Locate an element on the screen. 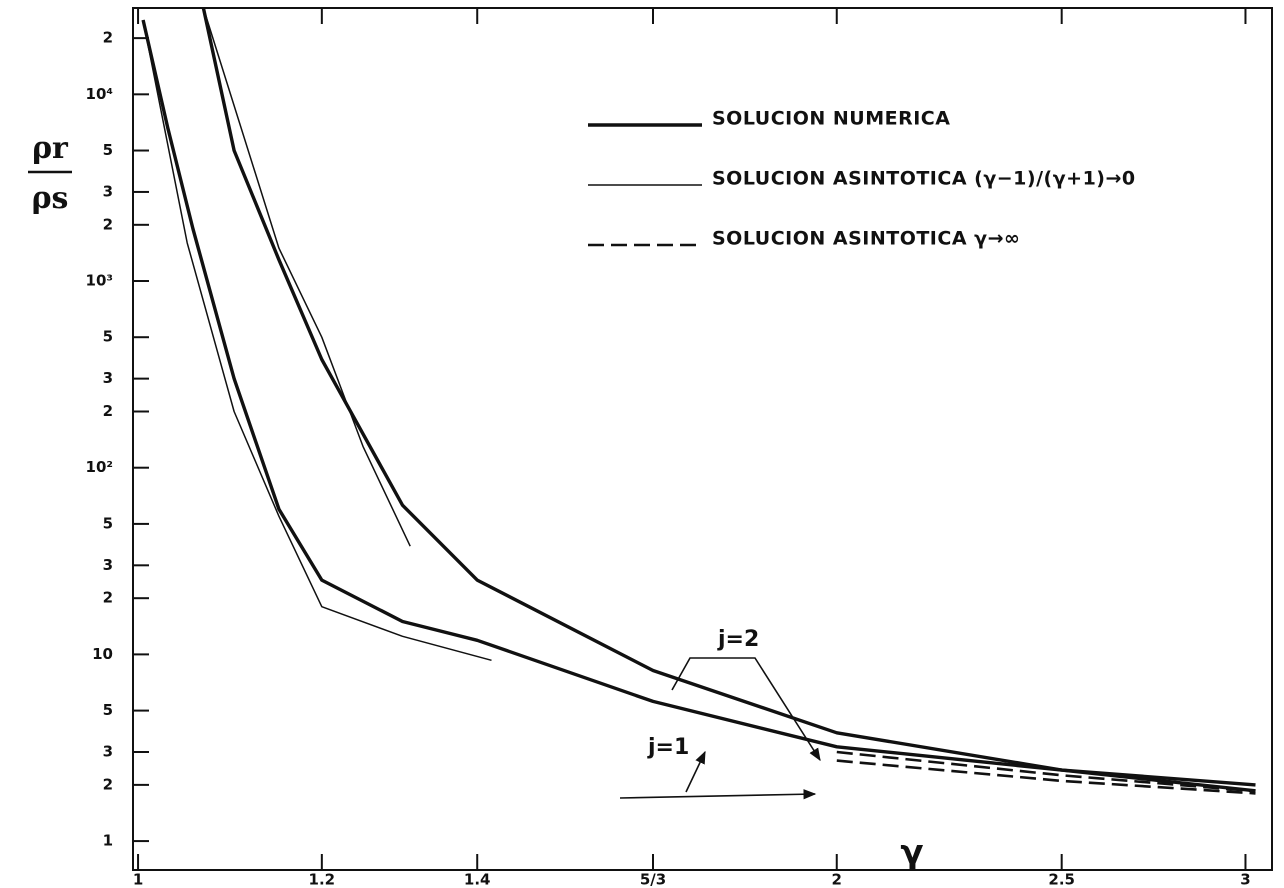 The height and width of the screenshot is (888, 1284). annotation: j=2 is located at coordinates (738, 639).